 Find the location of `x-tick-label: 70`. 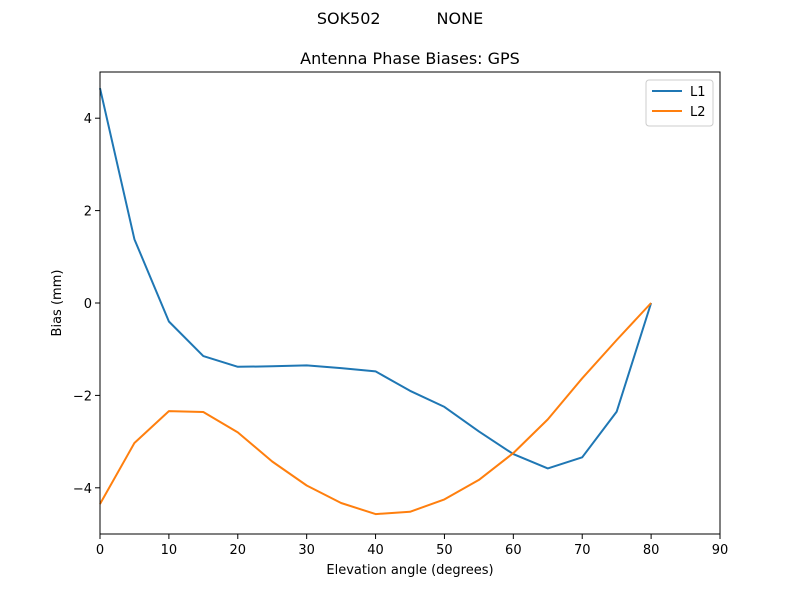

x-tick-label: 70 is located at coordinates (582, 550).